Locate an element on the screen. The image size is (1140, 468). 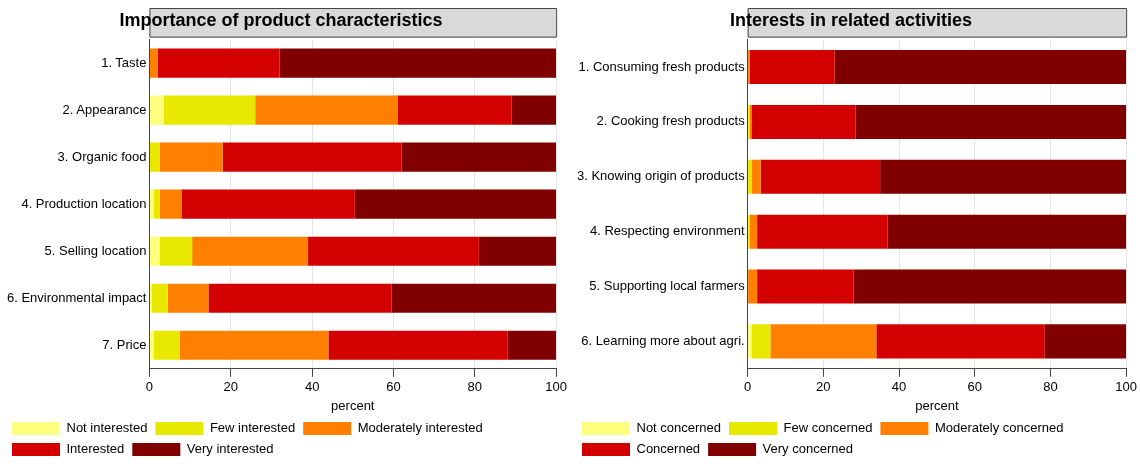
legend-label: Few concerned is located at coordinates (828, 428).